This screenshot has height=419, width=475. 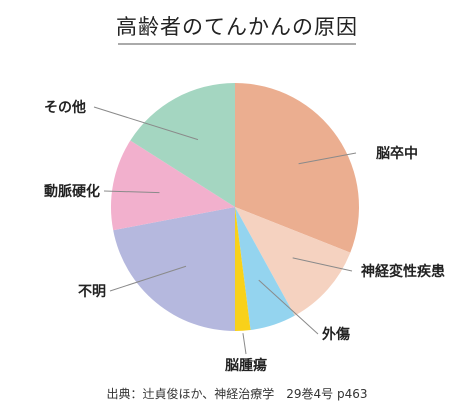 What do you see at coordinates (236, 393) in the screenshot?
I see `chart-source: 出典：辻貞俊ほか、神経治療学 29巻4号 p463` at bounding box center [236, 393].